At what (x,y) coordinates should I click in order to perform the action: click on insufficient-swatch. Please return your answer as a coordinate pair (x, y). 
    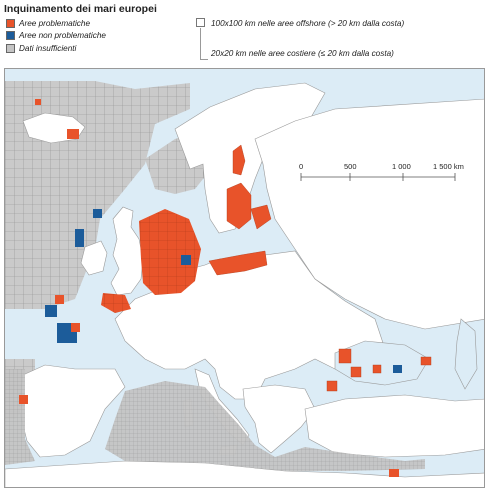
    Looking at the image, I should click on (10, 48).